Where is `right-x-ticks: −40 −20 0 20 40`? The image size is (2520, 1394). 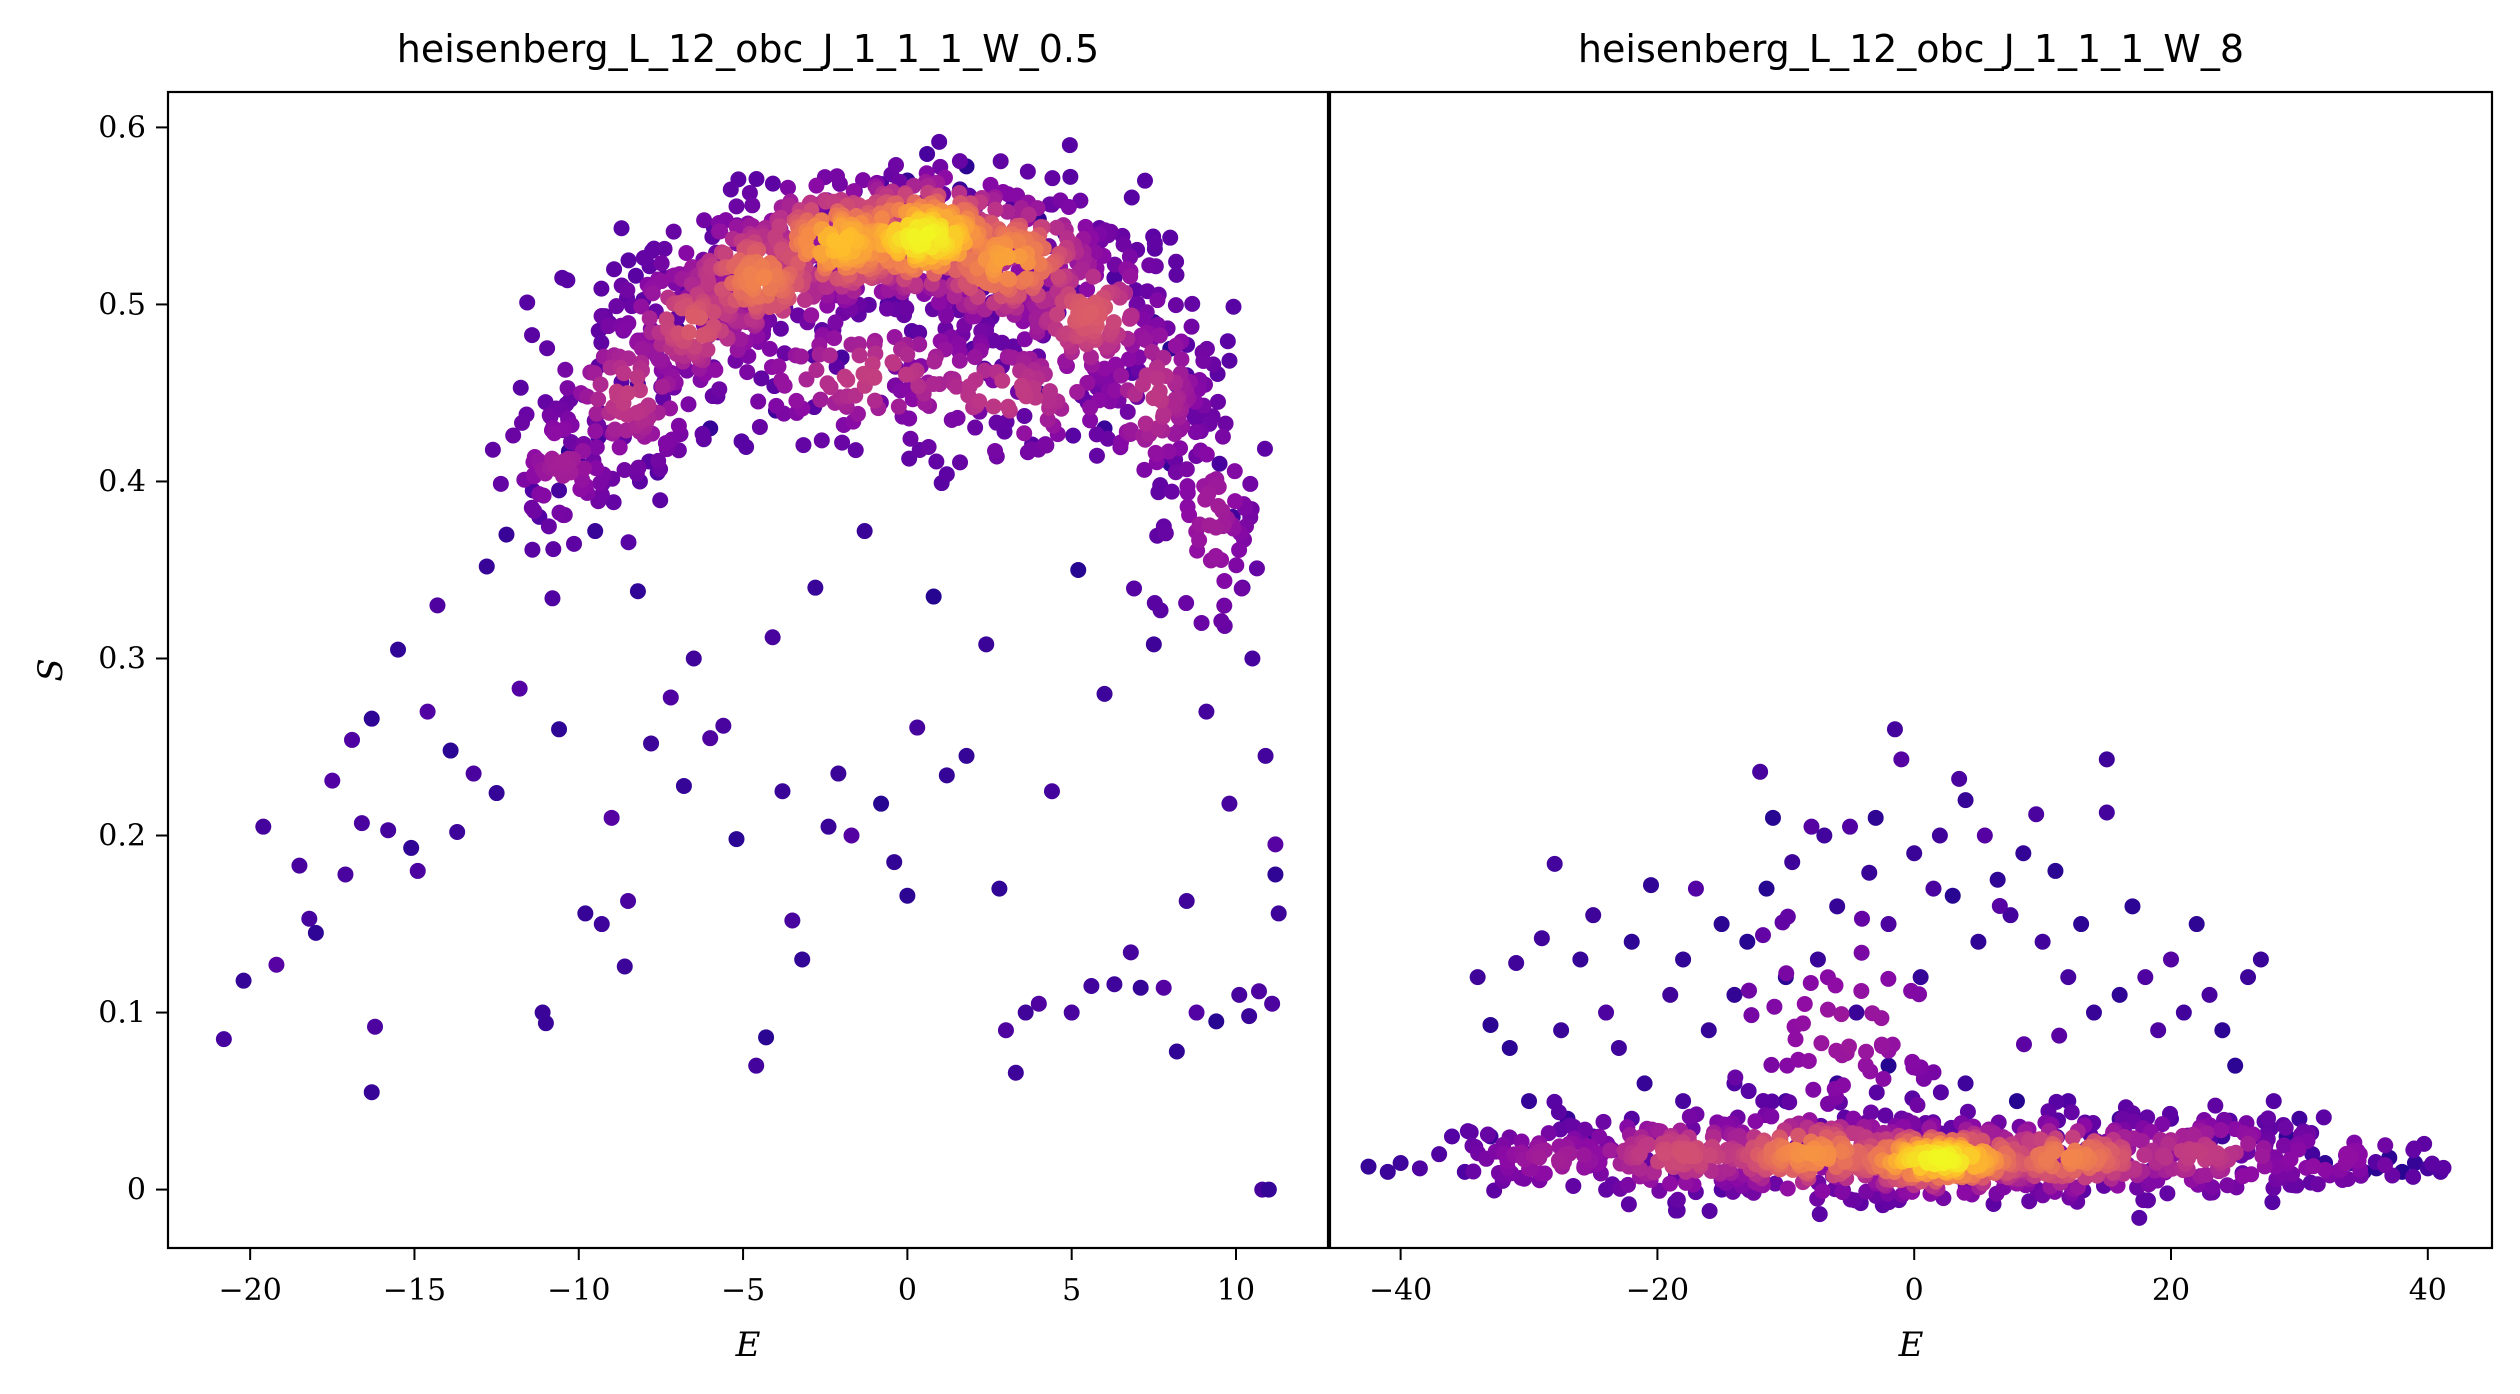
right-x-ticks: −40 −20 0 20 40 is located at coordinates (1908, 1278).